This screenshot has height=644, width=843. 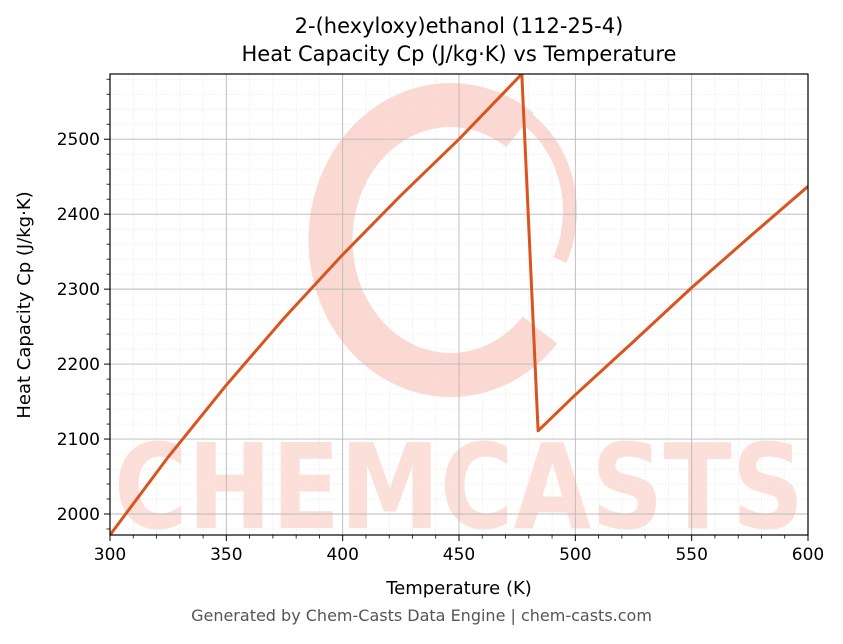 What do you see at coordinates (78, 140) in the screenshot?
I see `y-tick-label: 2500` at bounding box center [78, 140].